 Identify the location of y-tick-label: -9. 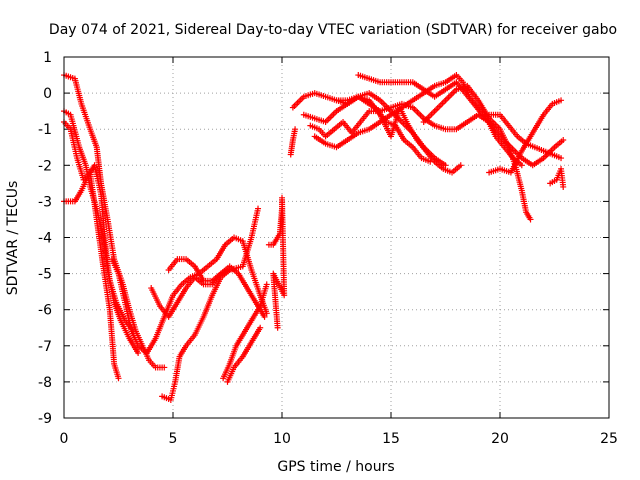
(45, 419).